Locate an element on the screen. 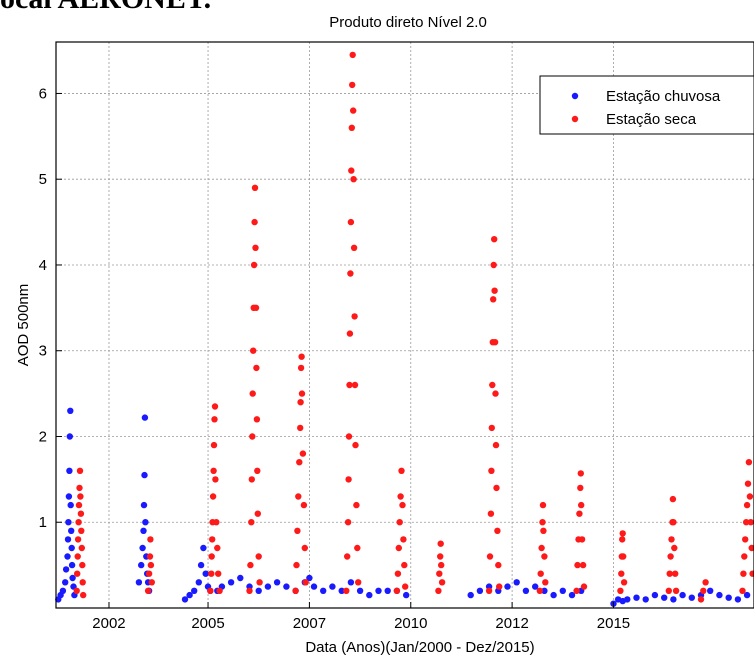  legend-marker-rainy is located at coordinates (575, 96).